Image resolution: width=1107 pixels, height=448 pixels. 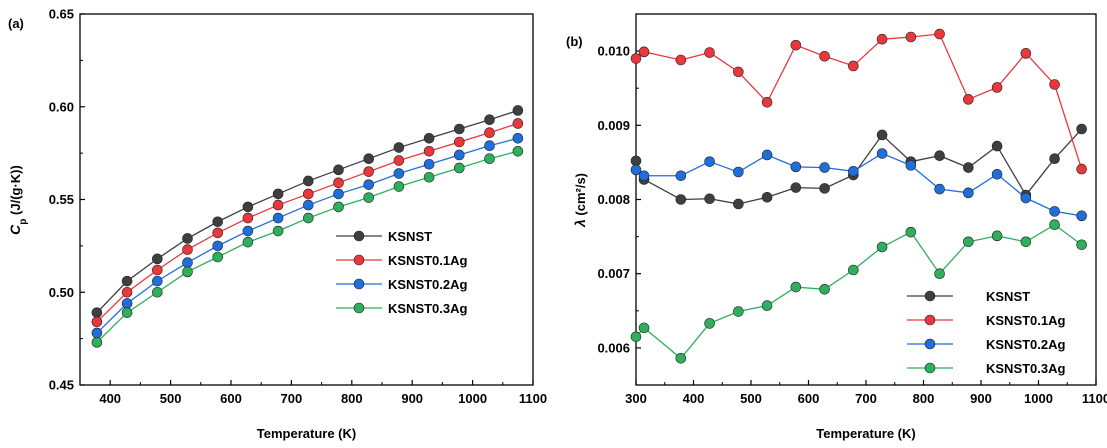 I want to click on legend-entry: KSNST0.3Ag, so click(x=986, y=368).